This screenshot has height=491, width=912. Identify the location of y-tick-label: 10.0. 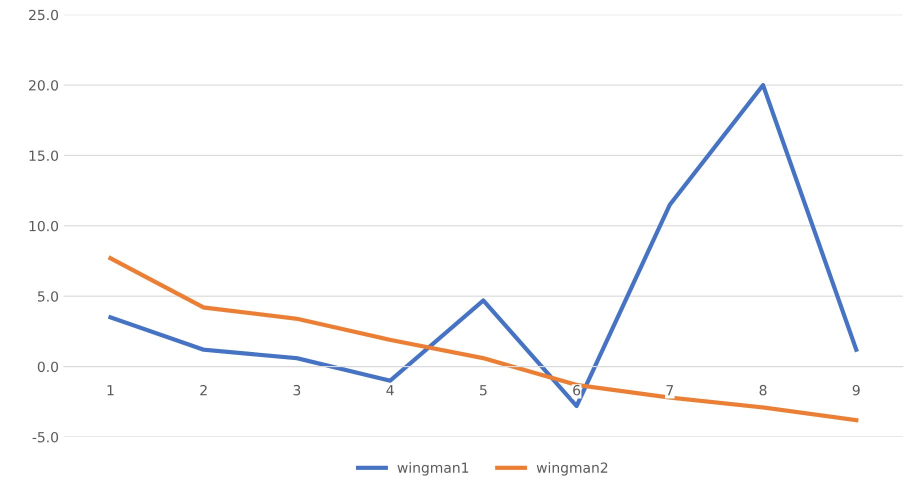
(44, 226).